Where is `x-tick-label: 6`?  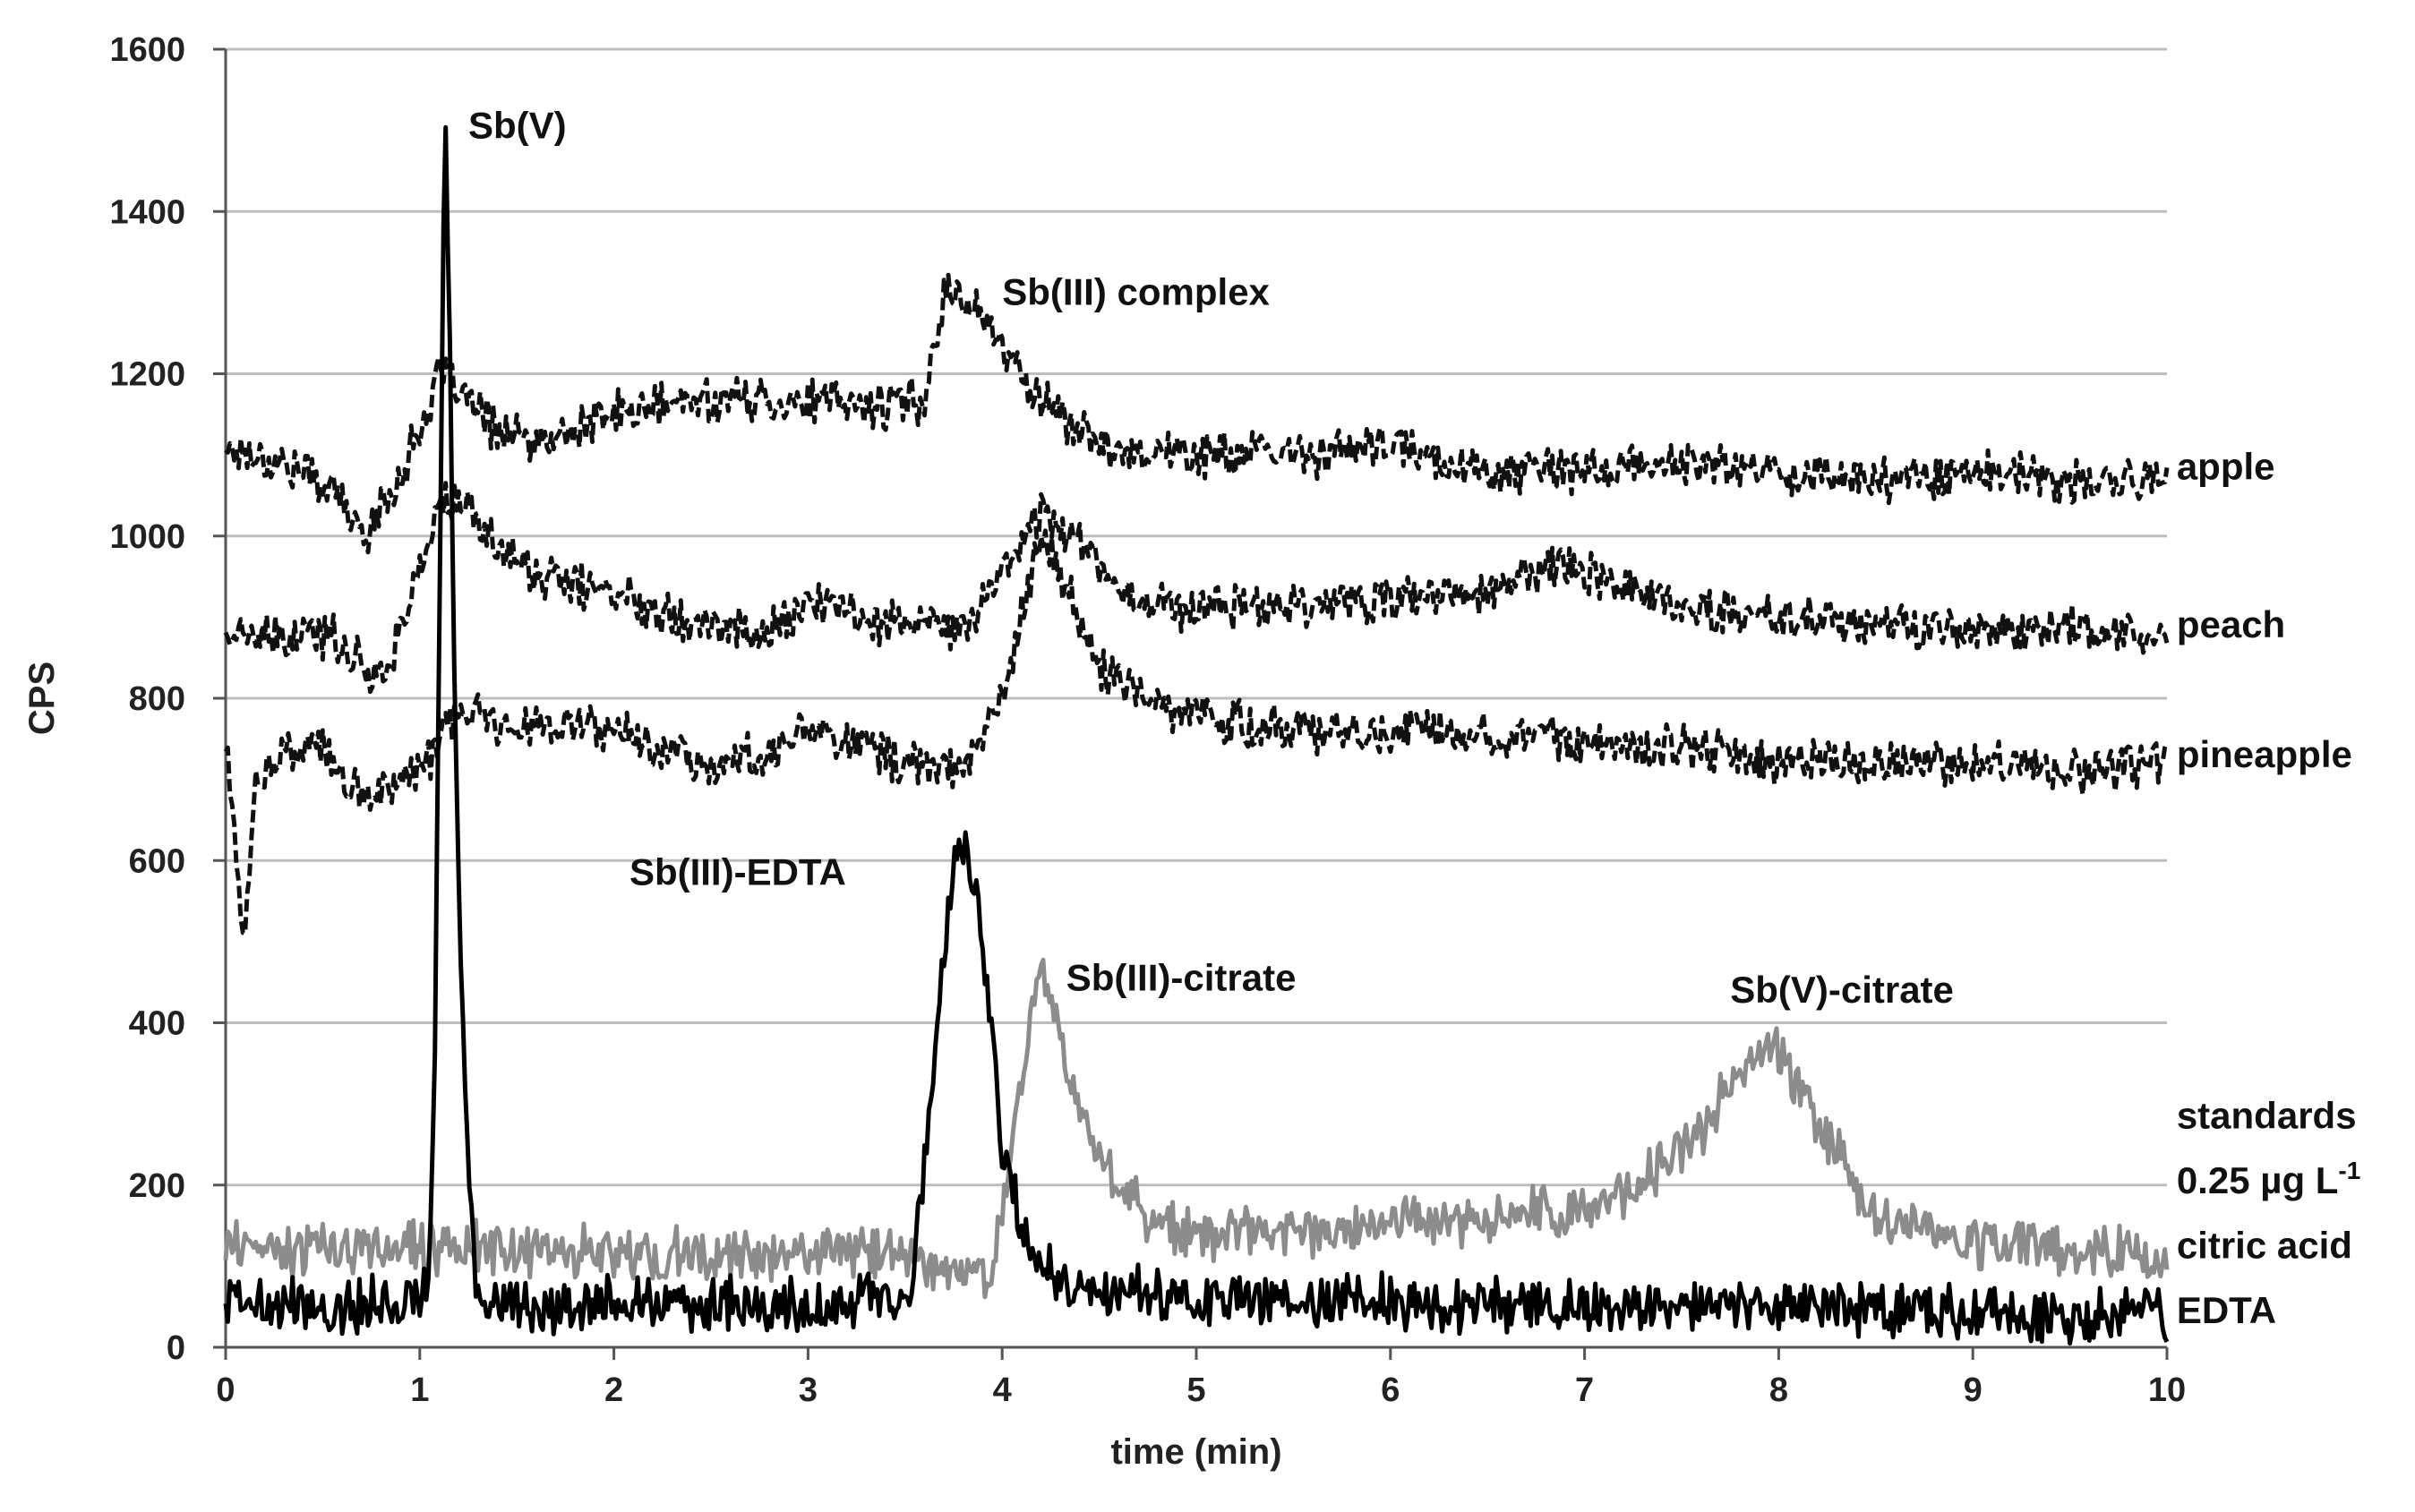 x-tick-label: 6 is located at coordinates (1390, 1390).